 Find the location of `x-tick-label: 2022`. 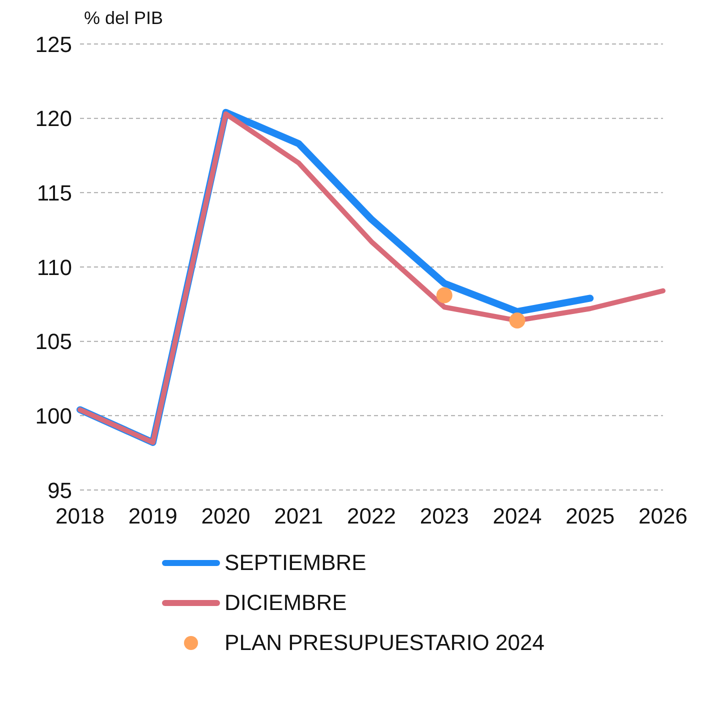

x-tick-label: 2022 is located at coordinates (371, 516).